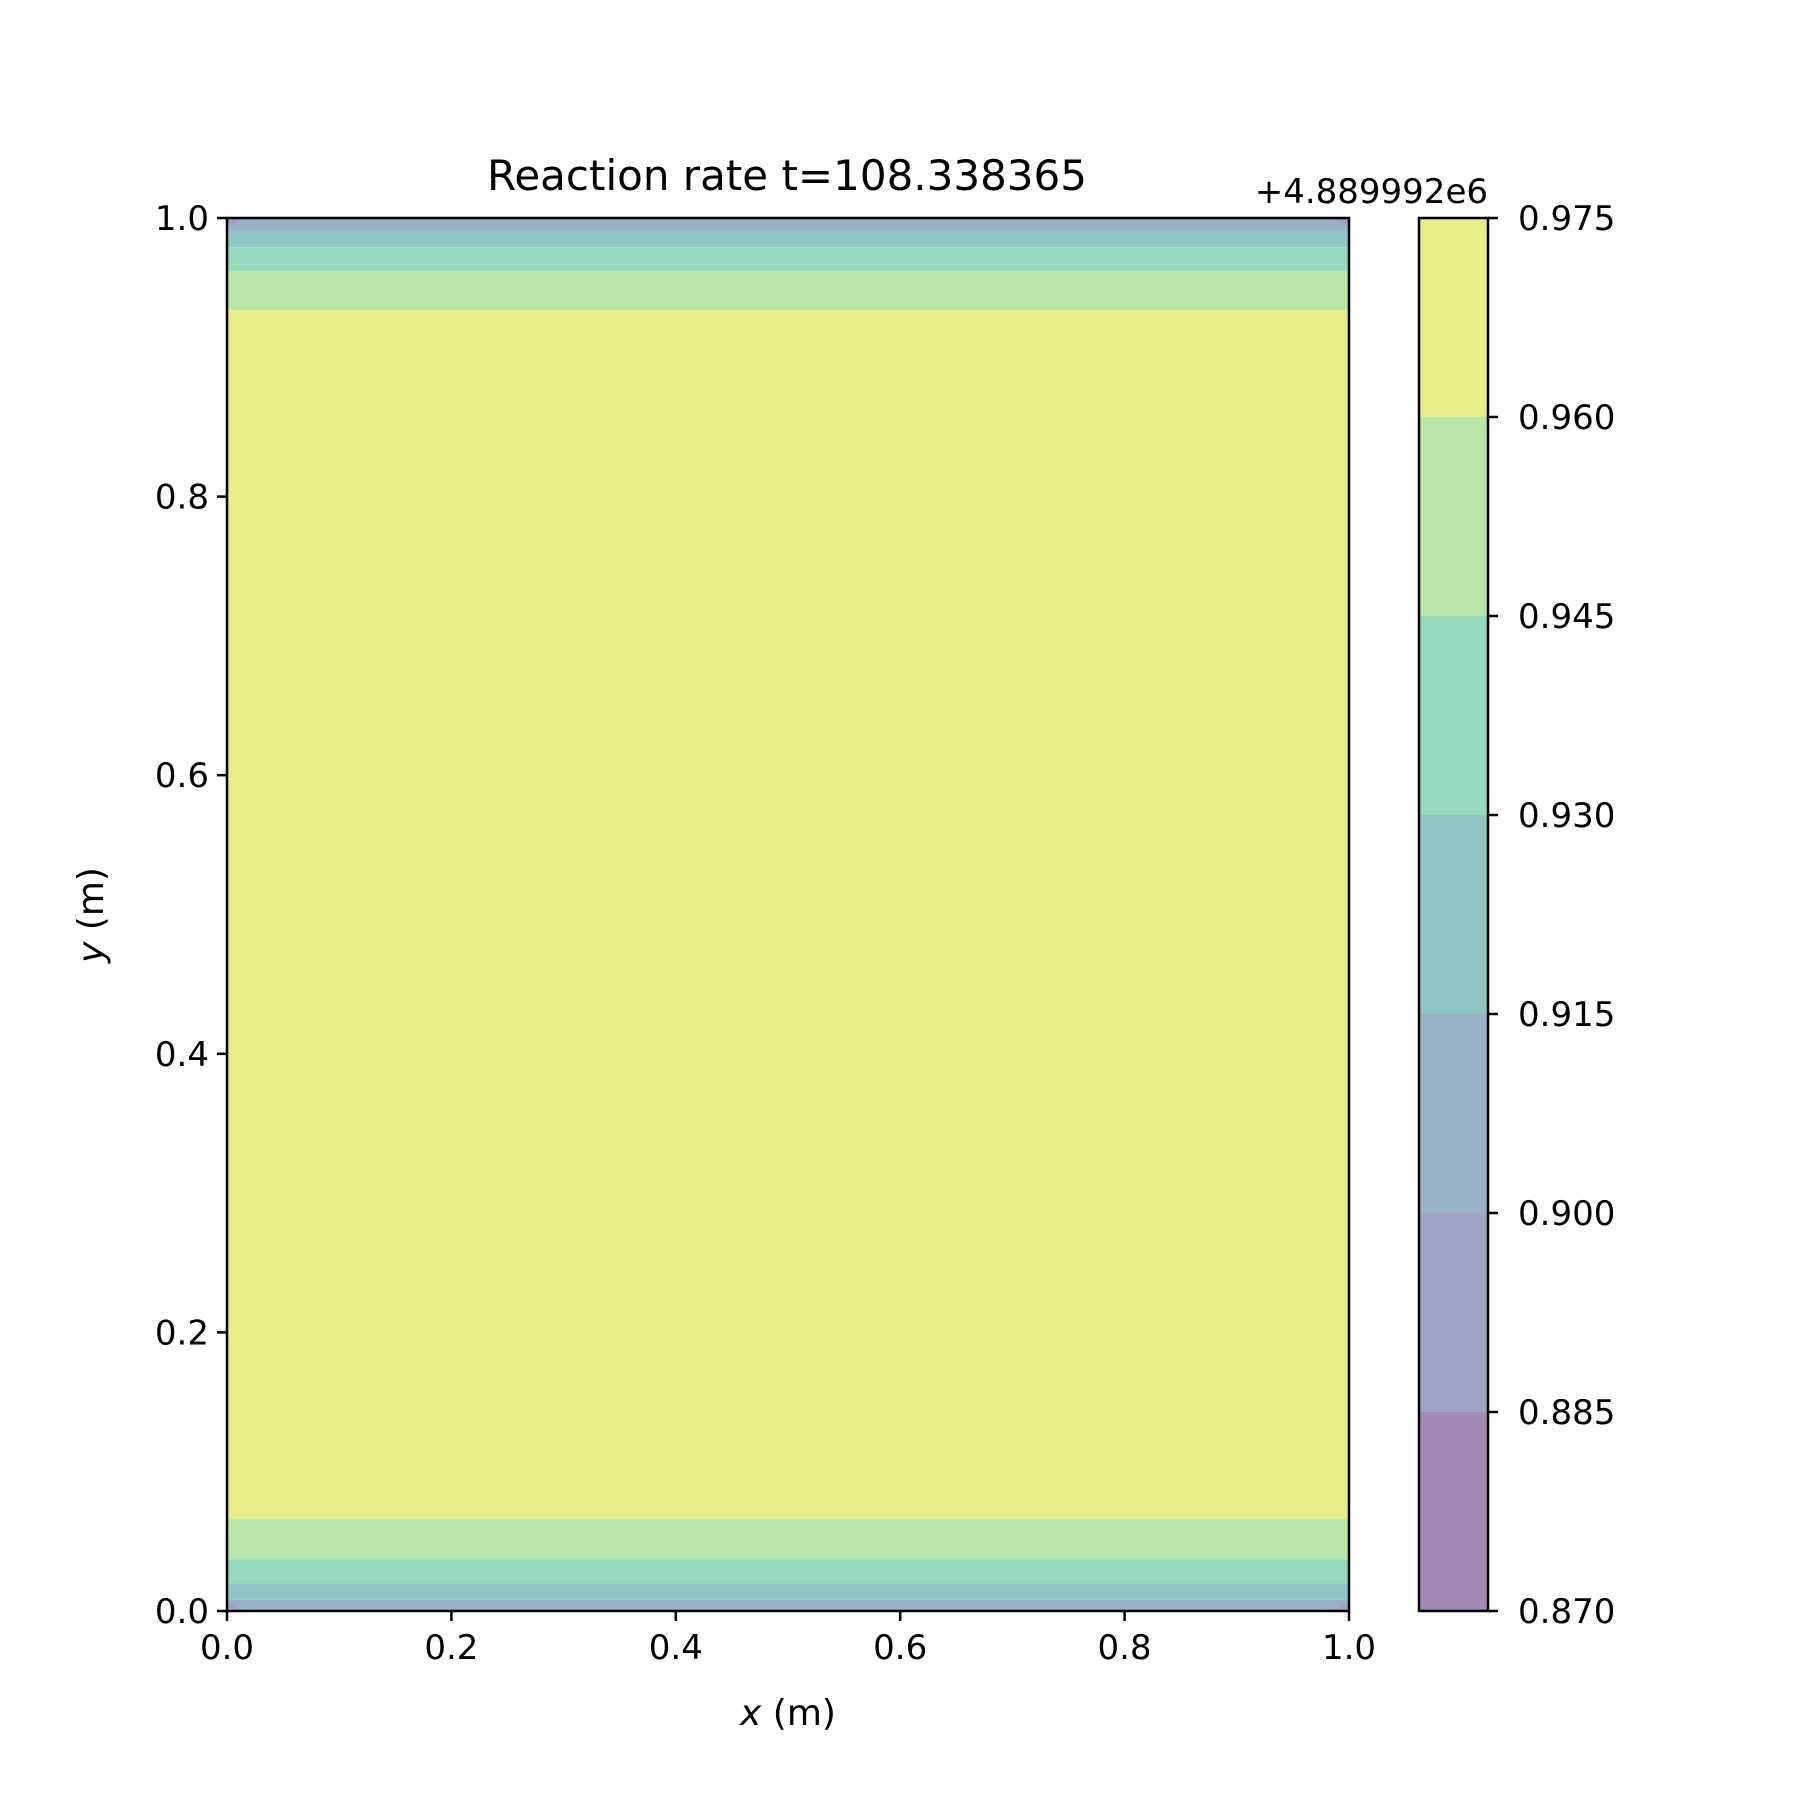 The width and height of the screenshot is (1800, 1800). Describe the element at coordinates (182, 219) in the screenshot. I see `y-tick-label: 1.0` at that location.